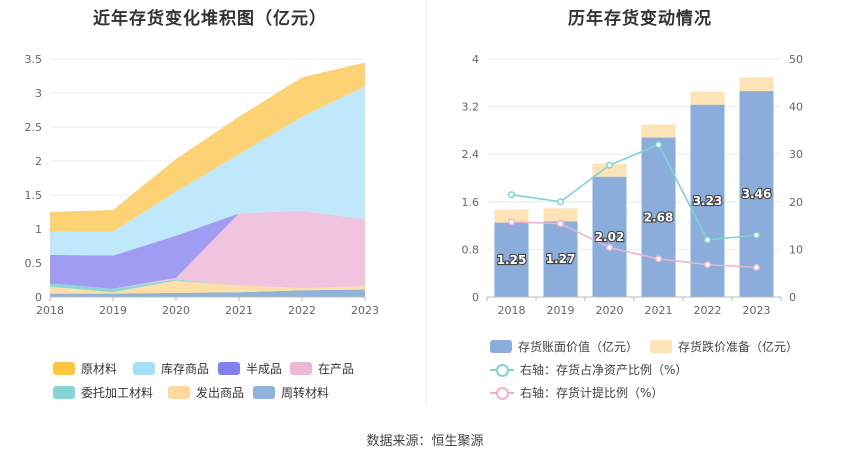 The image size is (850, 459). What do you see at coordinates (471, 202) in the screenshot?
I see `y-left-tick-label: 1.6` at bounding box center [471, 202].